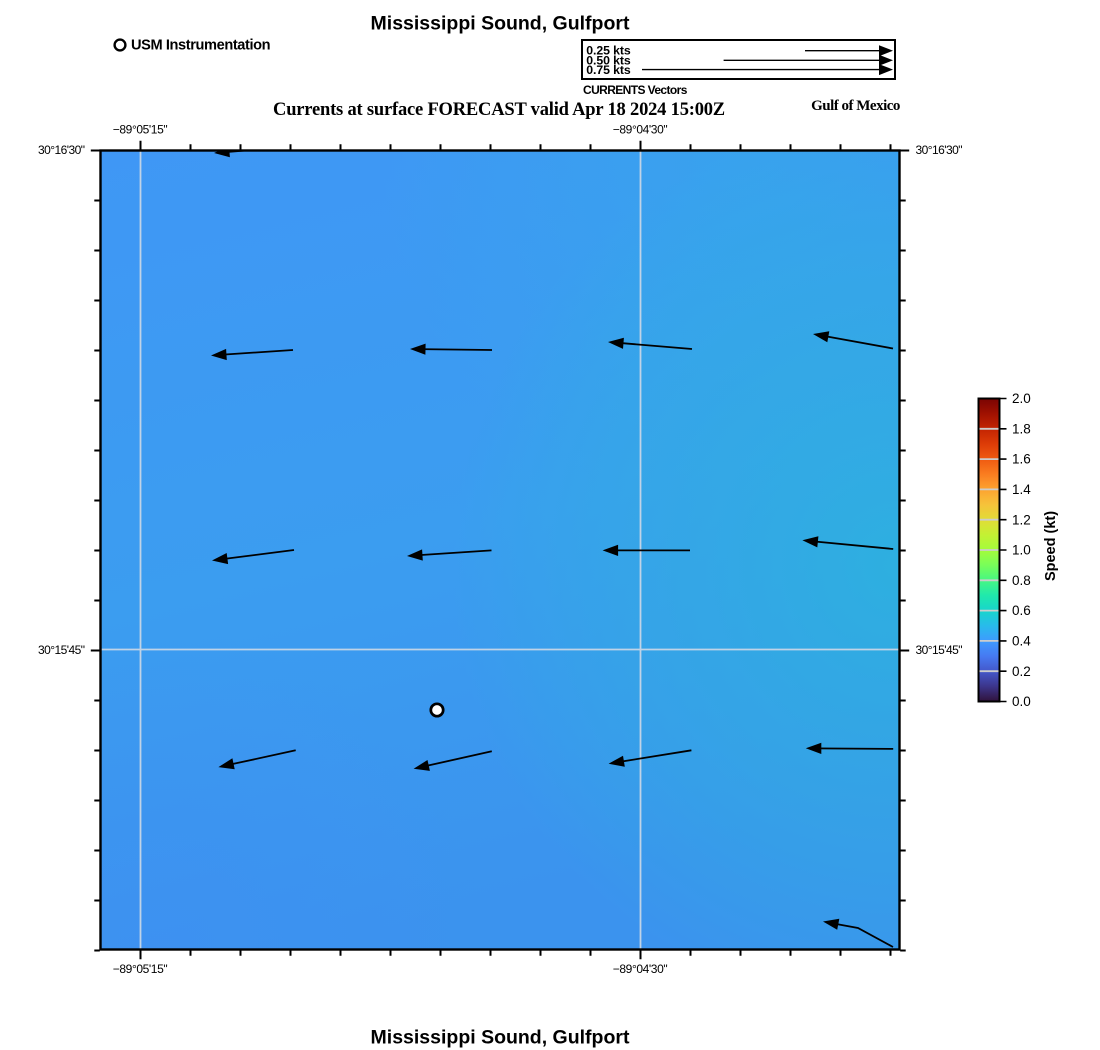 The width and height of the screenshot is (1100, 1050). Describe the element at coordinates (1021, 428) in the screenshot. I see `svg-text: 1.8` at that location.